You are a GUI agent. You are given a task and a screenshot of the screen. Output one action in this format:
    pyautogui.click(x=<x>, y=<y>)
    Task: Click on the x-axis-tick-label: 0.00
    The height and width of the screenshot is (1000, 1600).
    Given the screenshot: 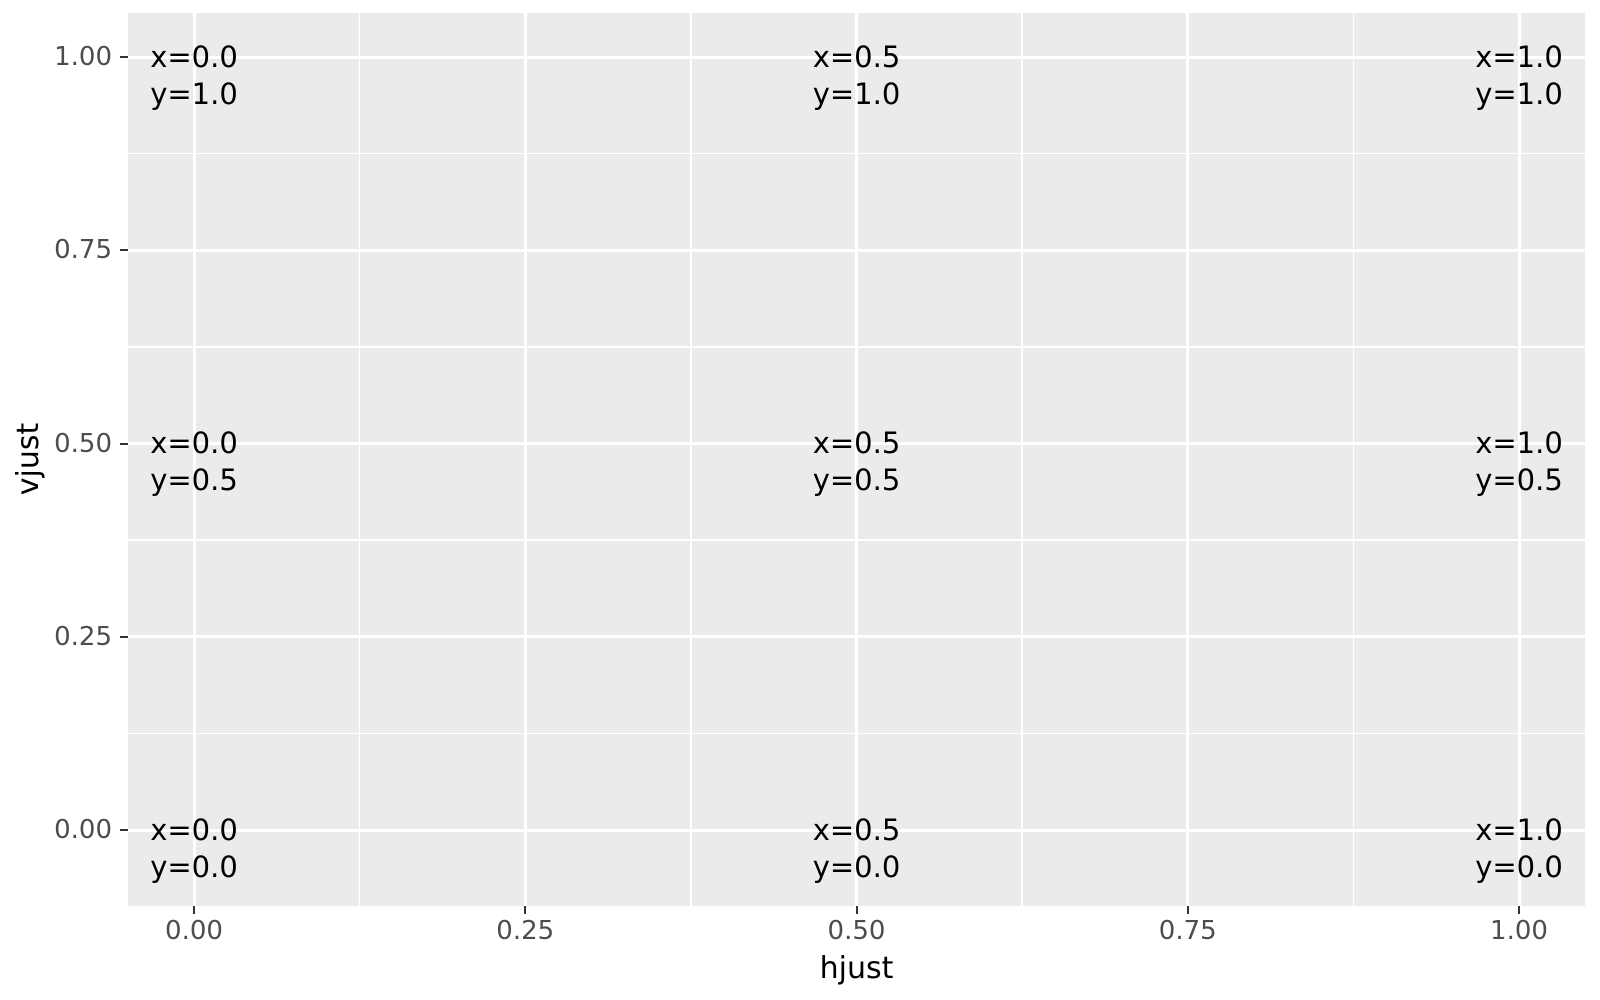 What is the action you would take?
    pyautogui.click(x=194, y=931)
    